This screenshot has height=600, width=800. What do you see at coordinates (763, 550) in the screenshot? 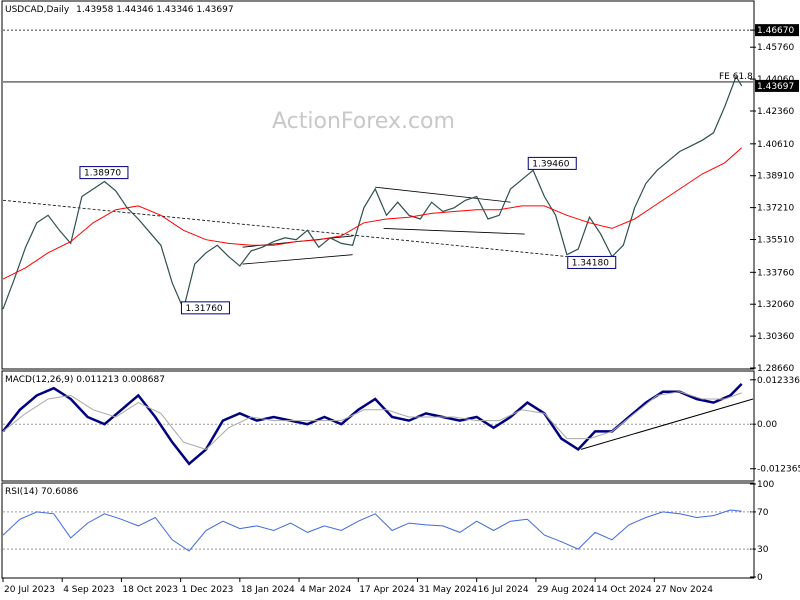
I see `y-tick-label: 30` at bounding box center [763, 550].